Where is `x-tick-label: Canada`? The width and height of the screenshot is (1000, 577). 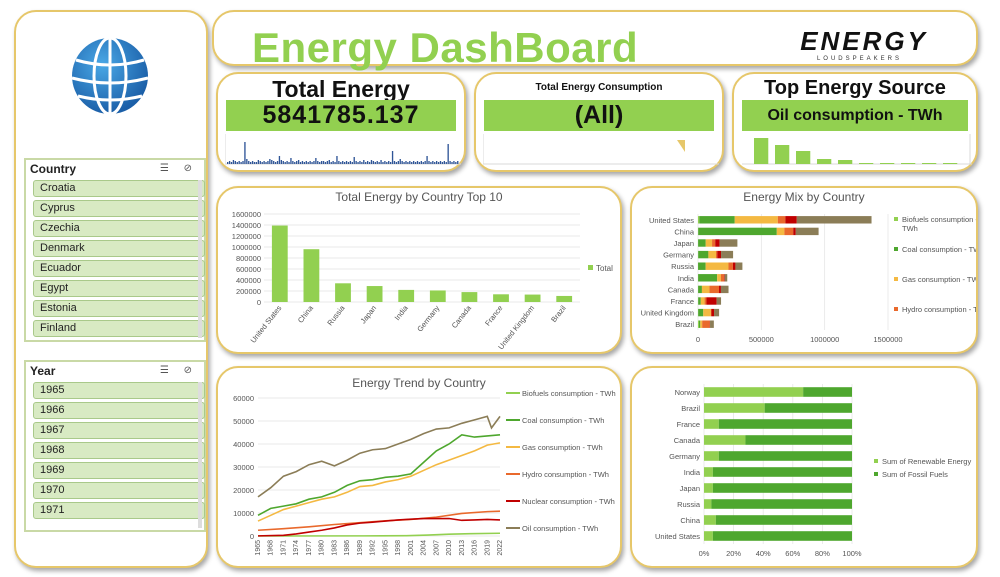
x-tick-label: Canada is located at coordinates (462, 316).